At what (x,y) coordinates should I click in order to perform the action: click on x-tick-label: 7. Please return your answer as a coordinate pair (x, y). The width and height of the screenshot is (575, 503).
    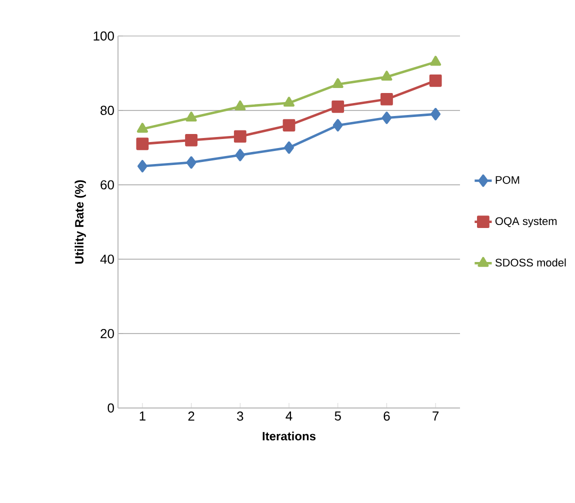
    Looking at the image, I should click on (435, 416).